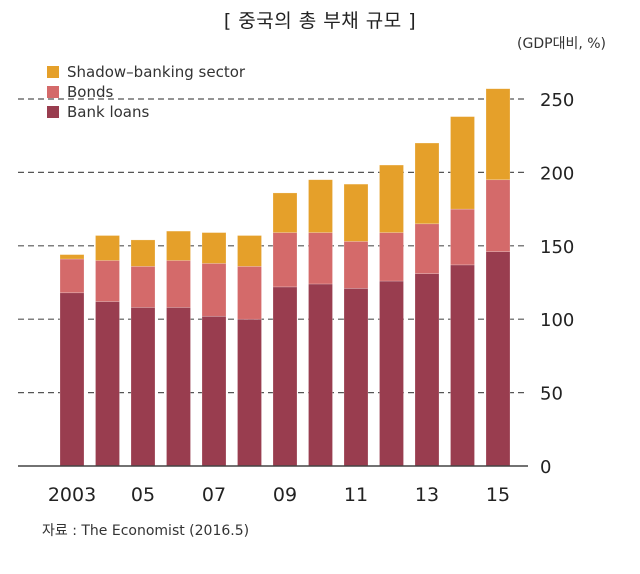 This screenshot has width=640, height=574. I want to click on bar-loans-2009, so click(285, 376).